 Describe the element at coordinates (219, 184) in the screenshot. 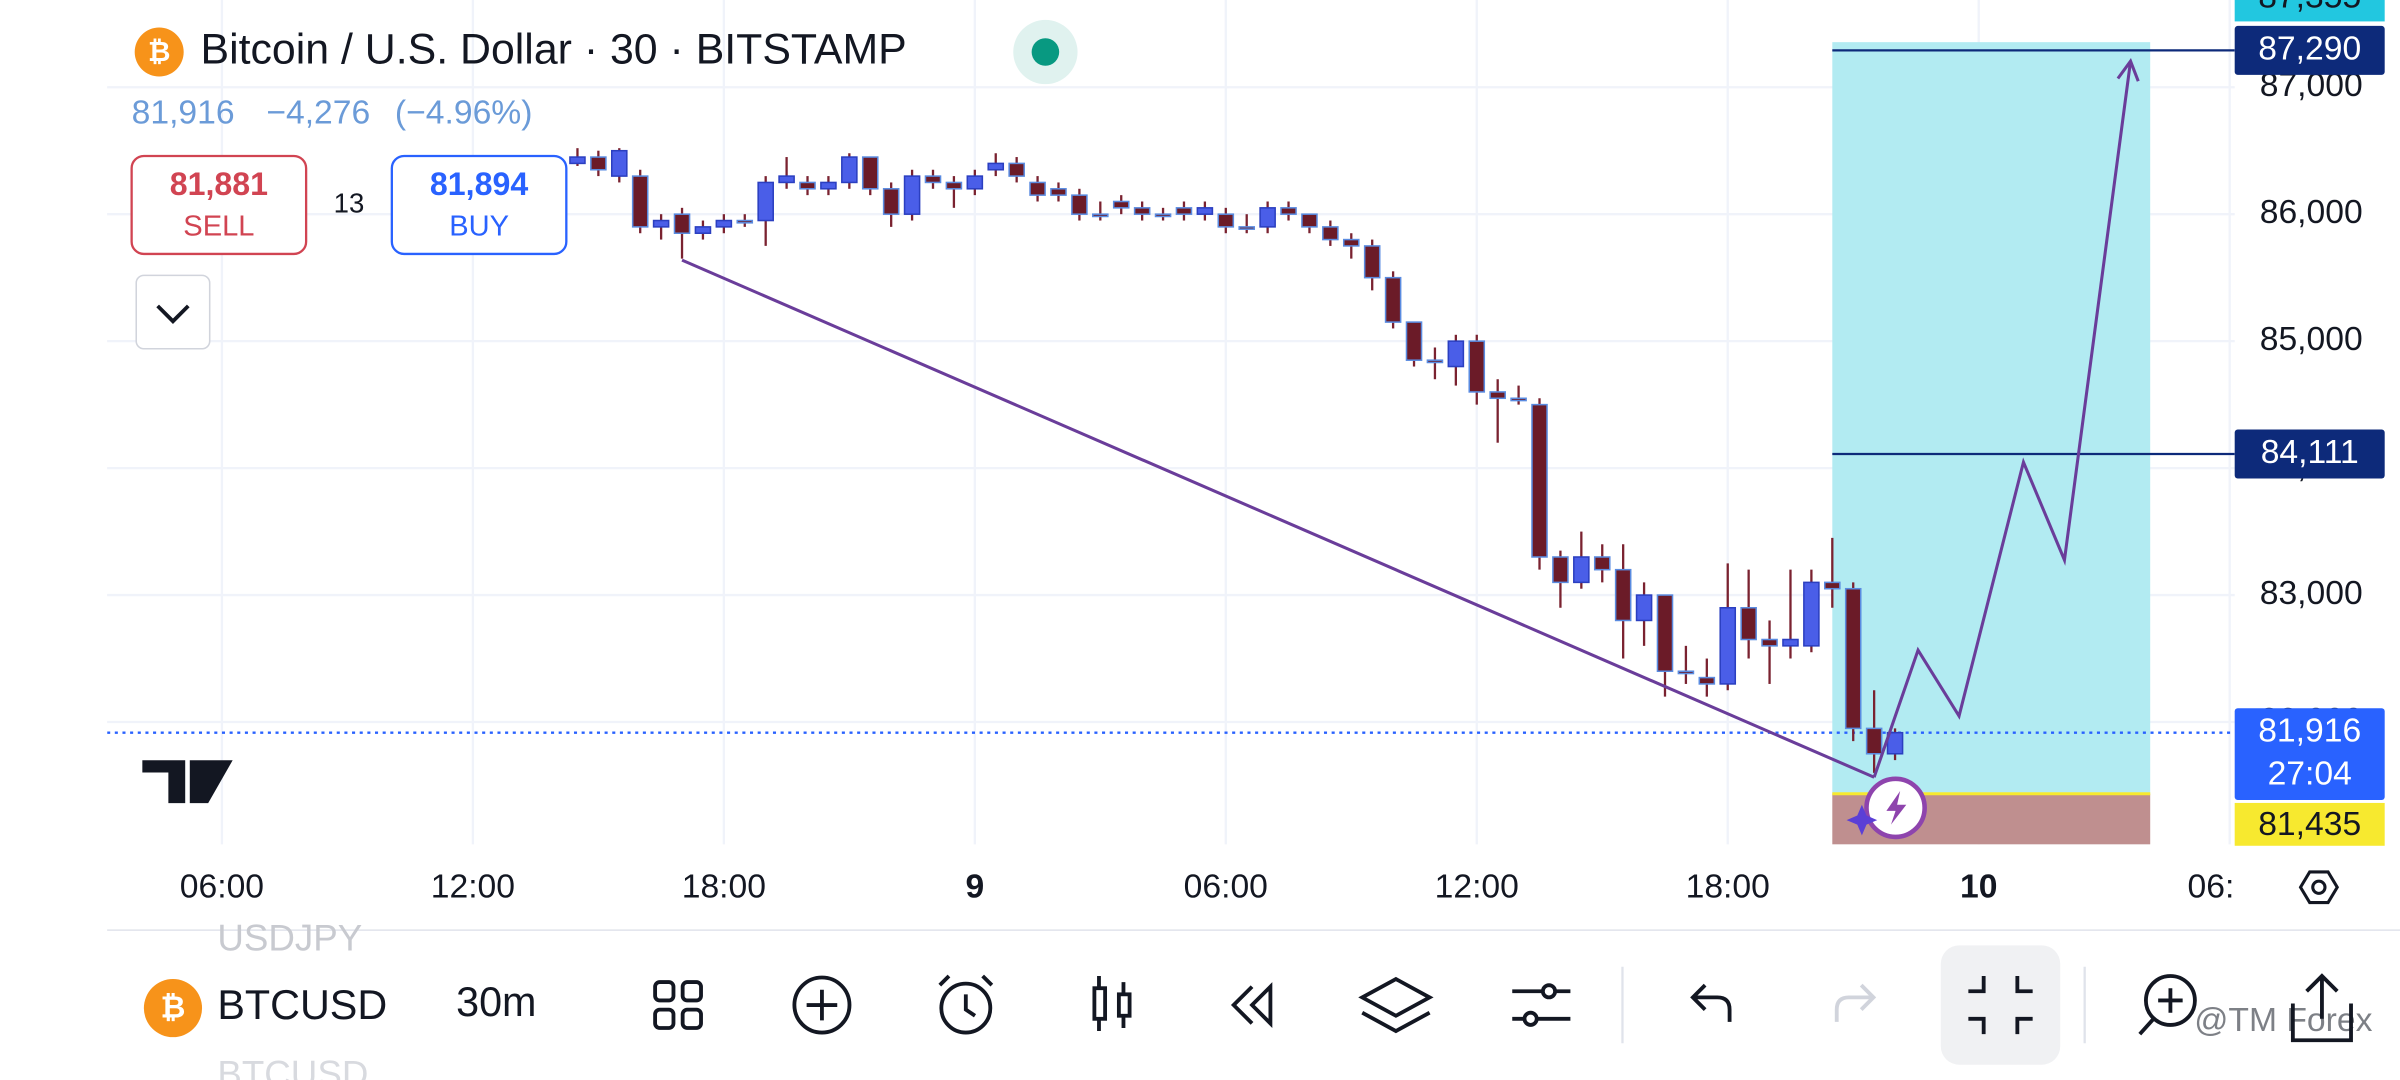

I see `sell-price: 81,881` at that location.